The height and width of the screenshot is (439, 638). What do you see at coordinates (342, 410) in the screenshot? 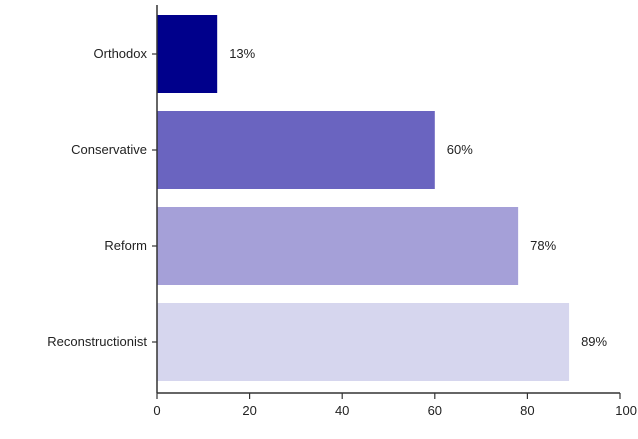
I see `x-tick-label-40: 40` at bounding box center [342, 410].